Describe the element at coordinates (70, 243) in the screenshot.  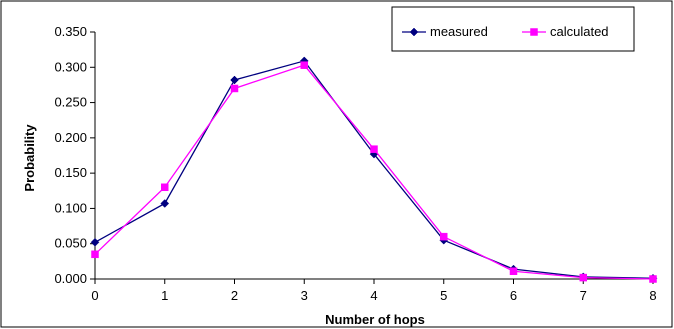
I see `y-tick-label: 0.050` at that location.